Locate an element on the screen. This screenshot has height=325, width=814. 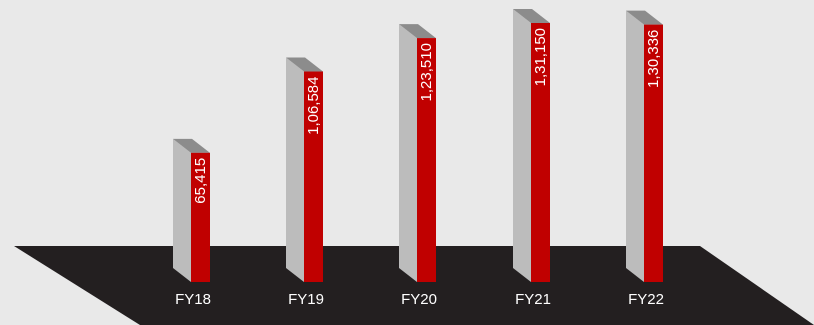
category-label: FY21 is located at coordinates (533, 299).